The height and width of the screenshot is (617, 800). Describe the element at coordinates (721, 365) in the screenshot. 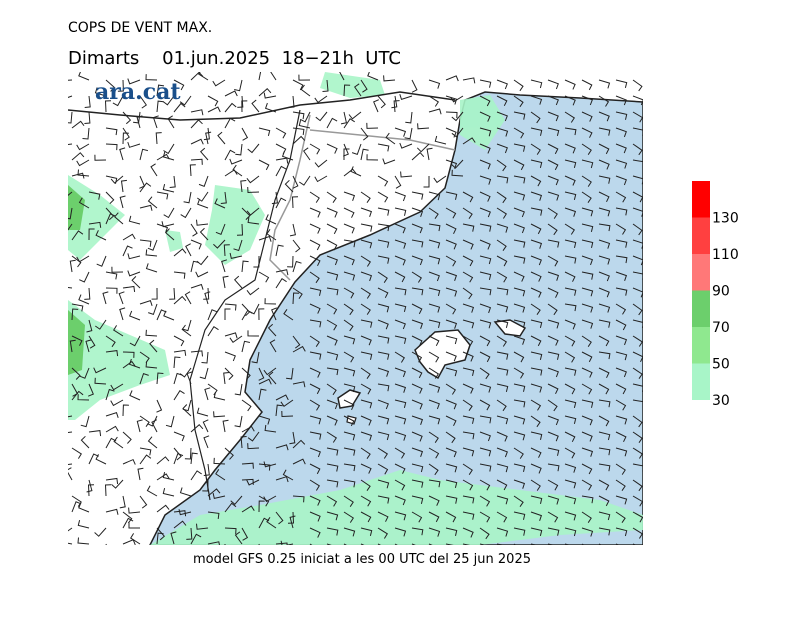

I see `legend-label: 50` at that location.